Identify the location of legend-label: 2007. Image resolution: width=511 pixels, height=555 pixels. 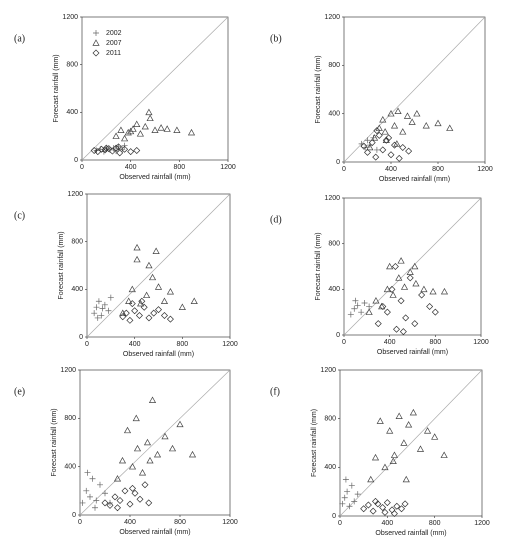
(114, 43).